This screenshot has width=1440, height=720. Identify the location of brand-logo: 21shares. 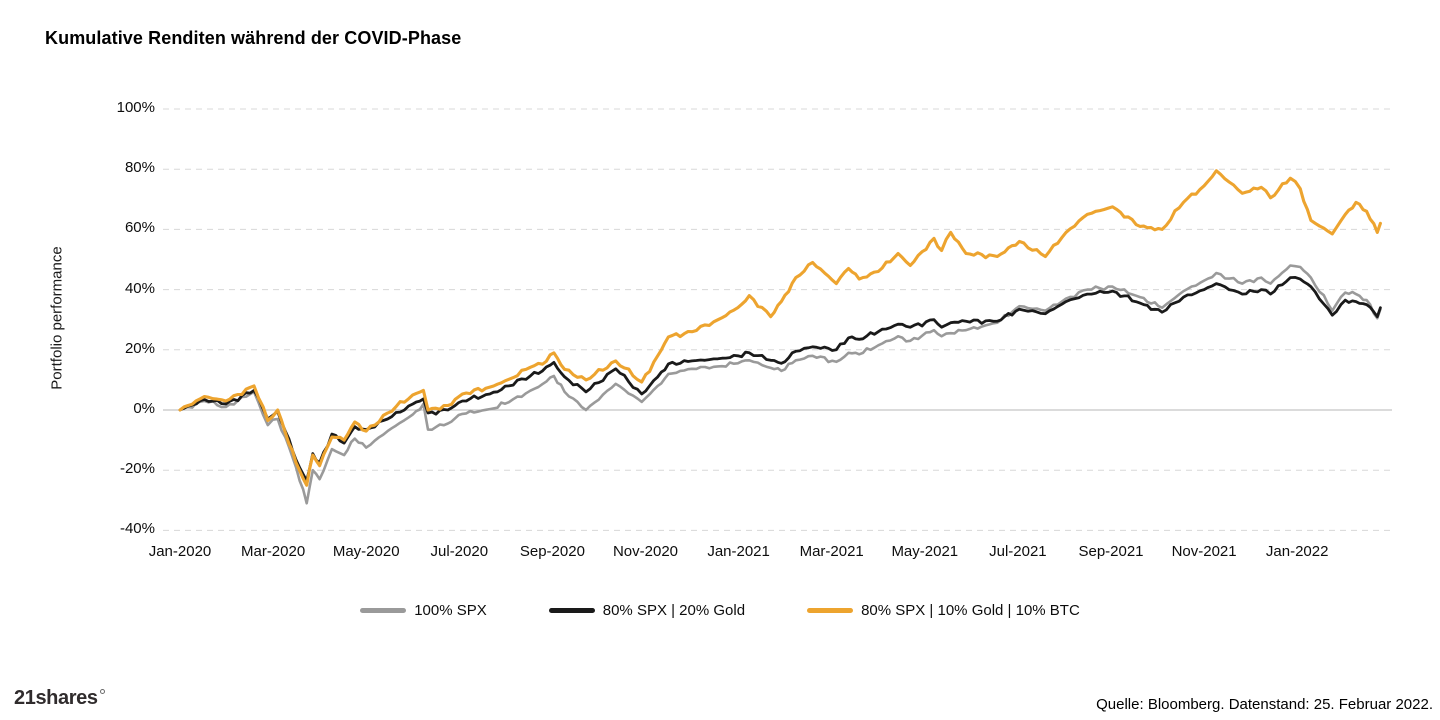
(59, 698).